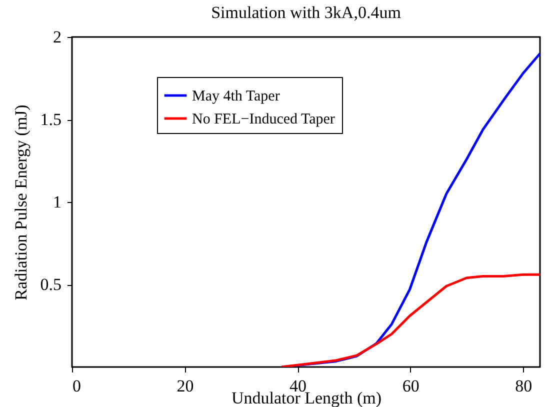  I want to click on x-tick-label: 60, so click(411, 386).